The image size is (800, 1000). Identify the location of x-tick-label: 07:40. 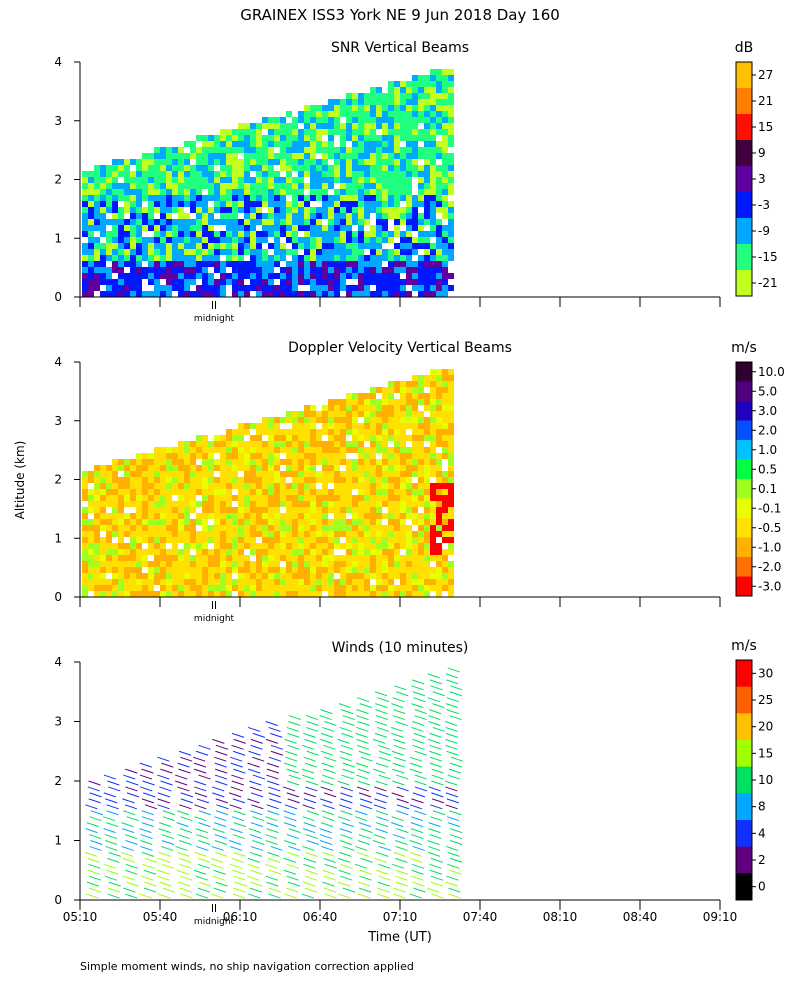
(480, 917).